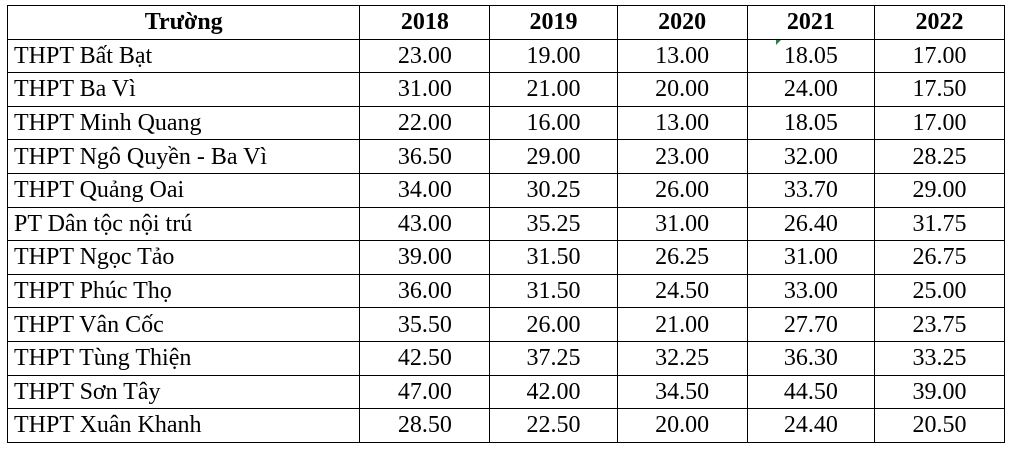 Image resolution: width=1020 pixels, height=460 pixels. Describe the element at coordinates (682, 190) in the screenshot. I see `score-cell-2020: 26.00` at that location.